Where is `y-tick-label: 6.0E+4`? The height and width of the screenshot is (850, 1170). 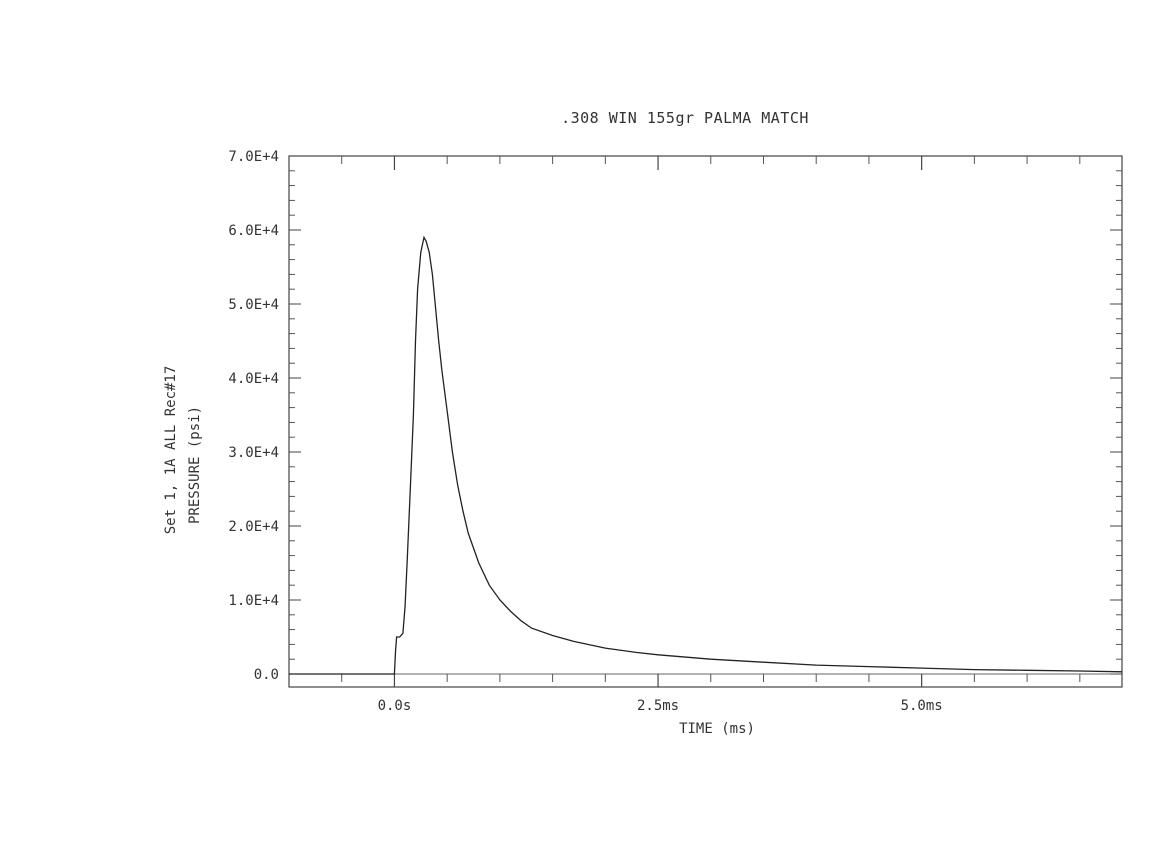 y-tick-label: 6.0E+4 is located at coordinates (253, 231).